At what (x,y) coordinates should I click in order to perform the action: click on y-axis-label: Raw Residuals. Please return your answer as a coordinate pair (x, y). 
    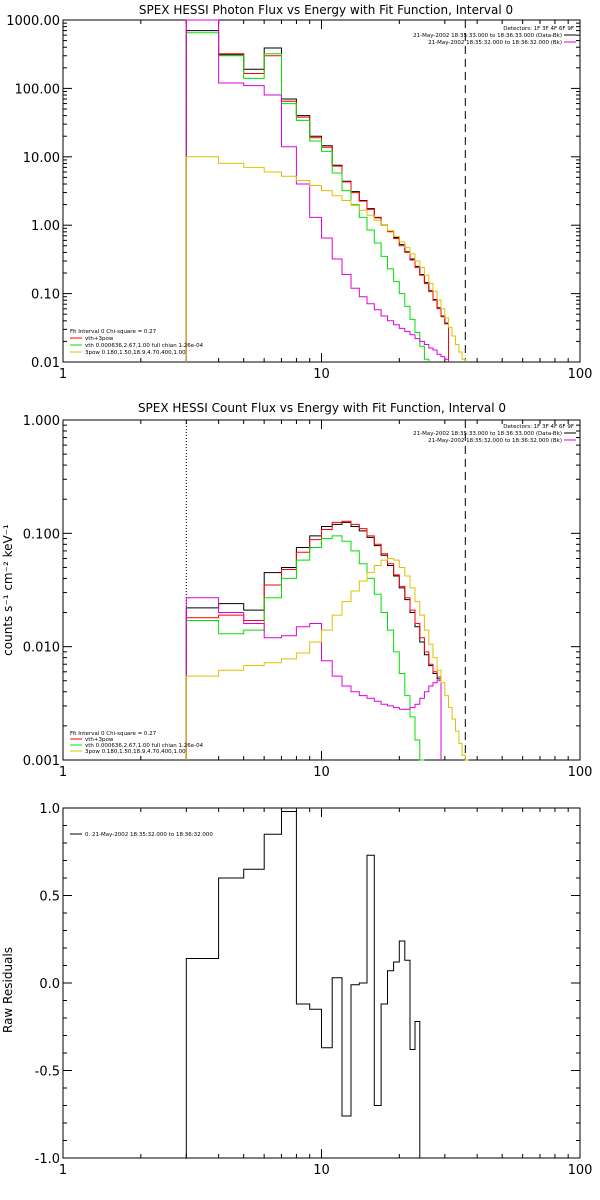
    Looking at the image, I should click on (8, 990).